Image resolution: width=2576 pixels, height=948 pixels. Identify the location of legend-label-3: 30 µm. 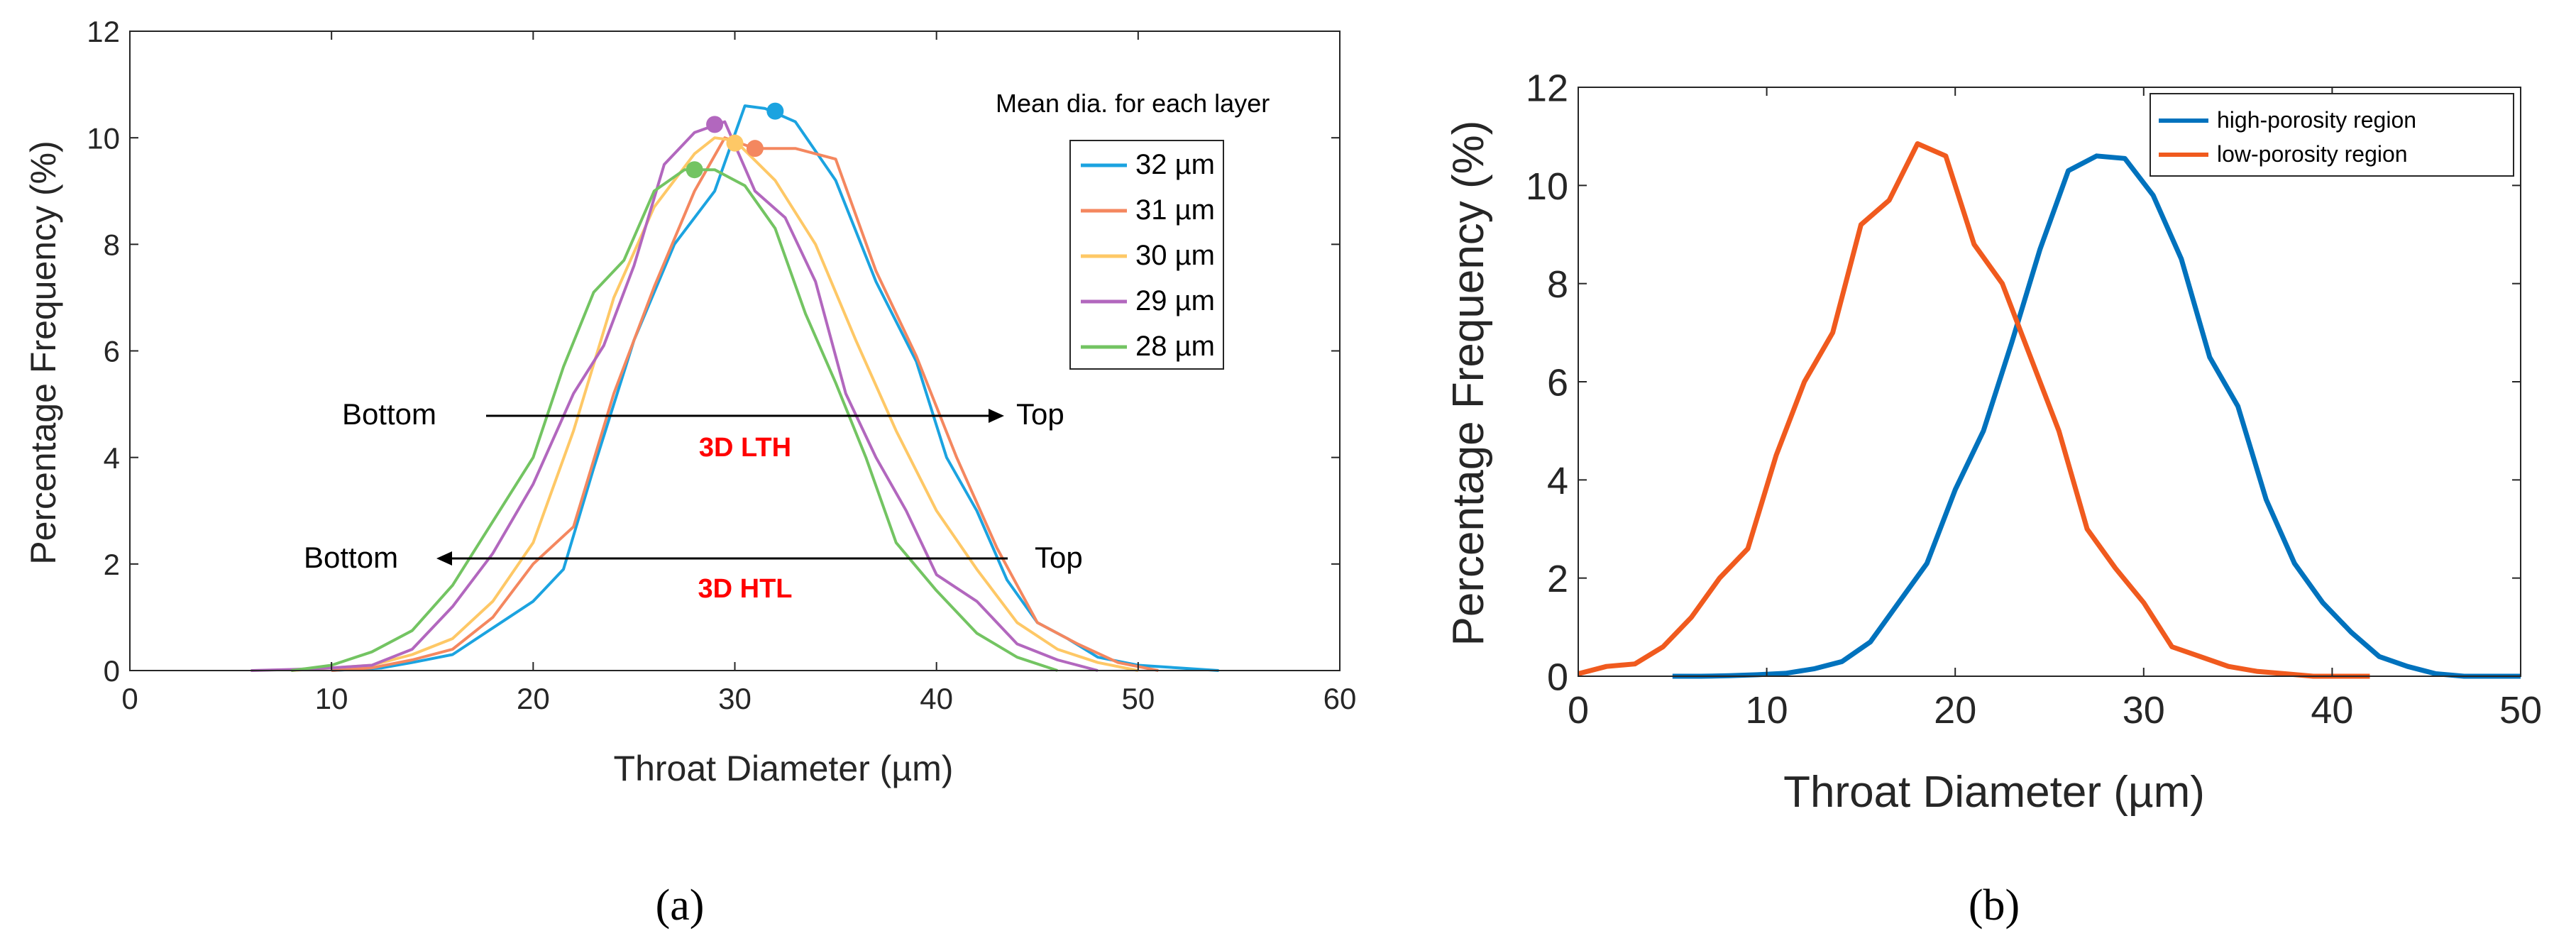
(1175, 255).